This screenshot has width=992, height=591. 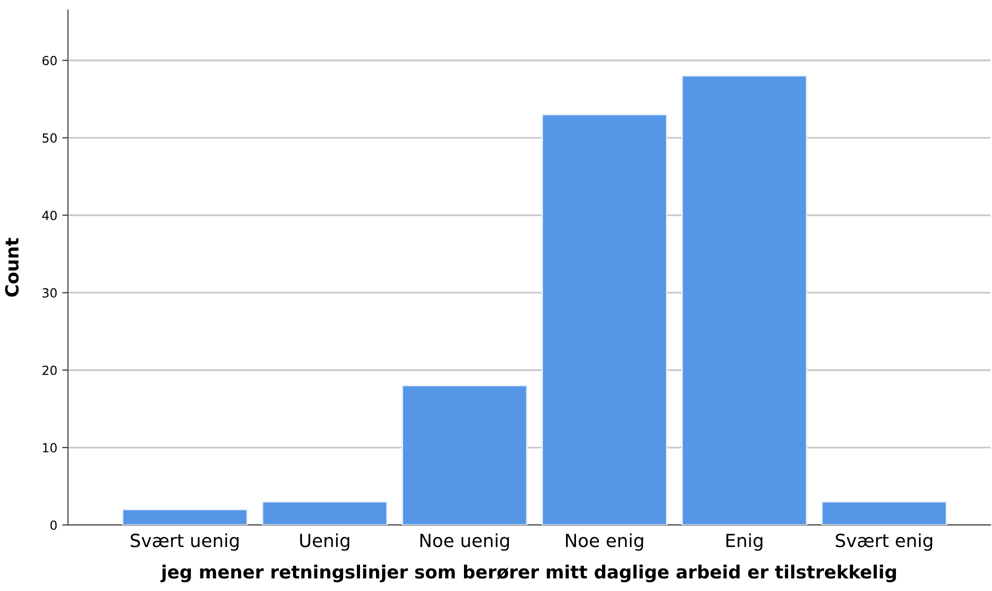 What do you see at coordinates (50, 447) in the screenshot?
I see `y-tick-label: 10` at bounding box center [50, 447].